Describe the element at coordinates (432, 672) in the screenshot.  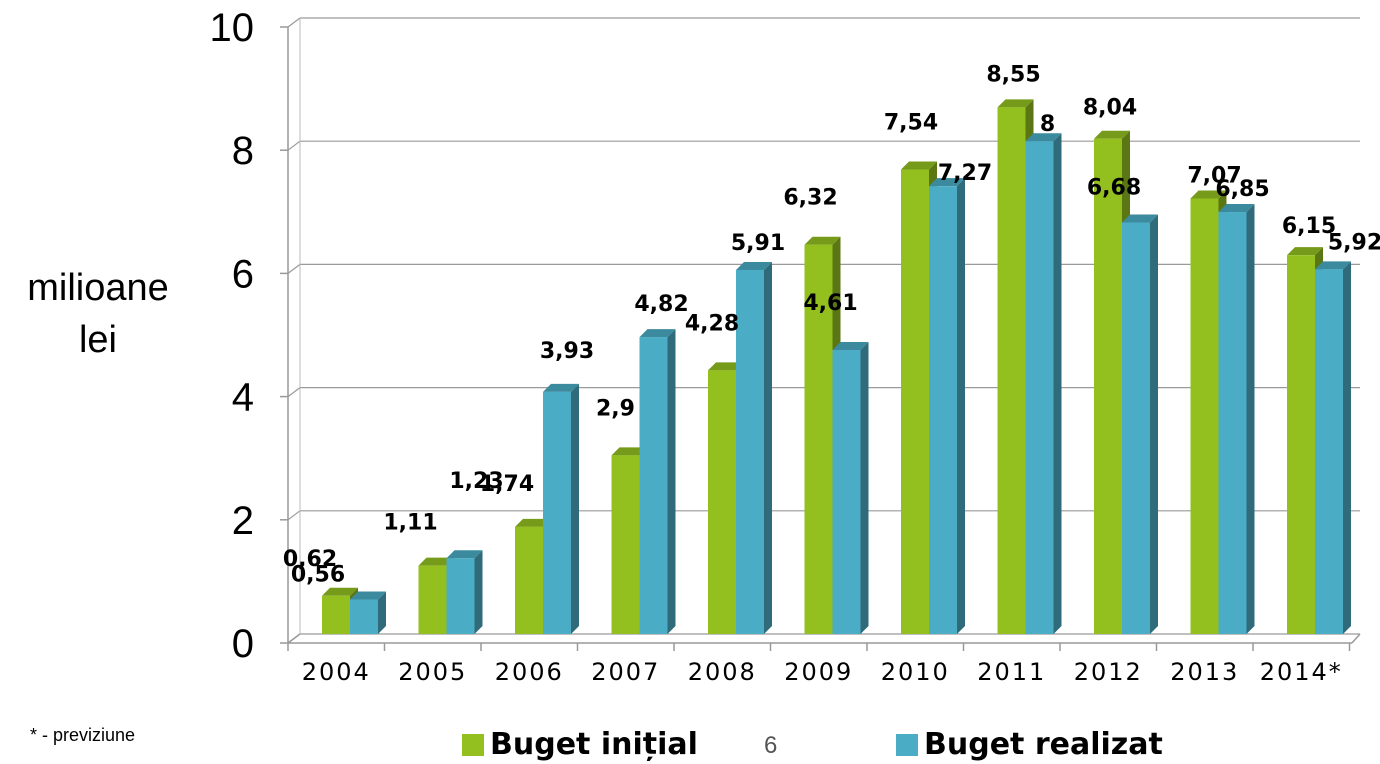
I see `x-tick-label: 2005` at that location.